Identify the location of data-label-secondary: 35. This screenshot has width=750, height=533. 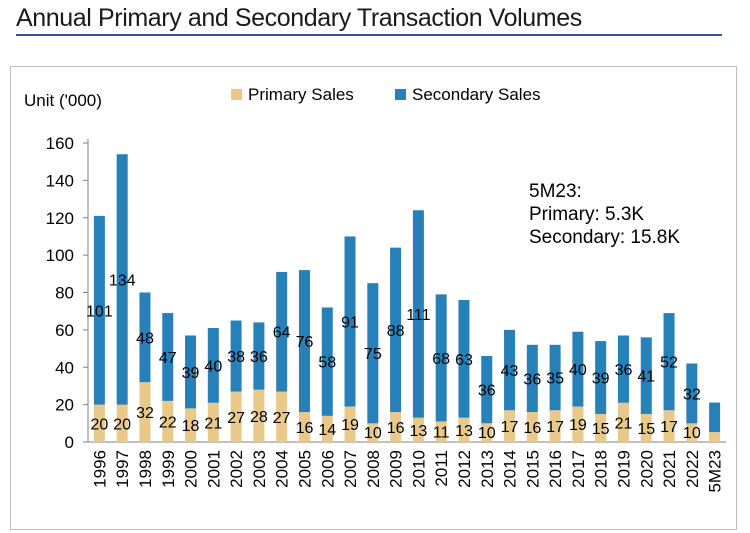
(555, 379).